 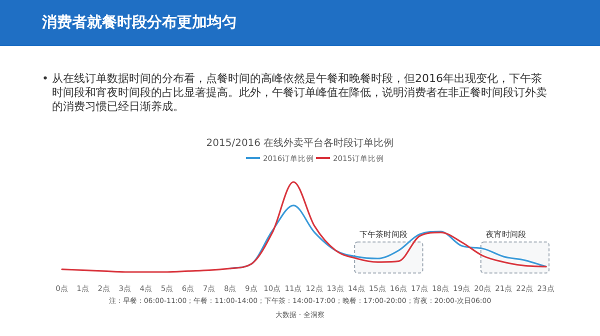 I want to click on chart-subtitle: 2015/2016 在线外卖平台各时段订单比例, so click(x=300, y=143).